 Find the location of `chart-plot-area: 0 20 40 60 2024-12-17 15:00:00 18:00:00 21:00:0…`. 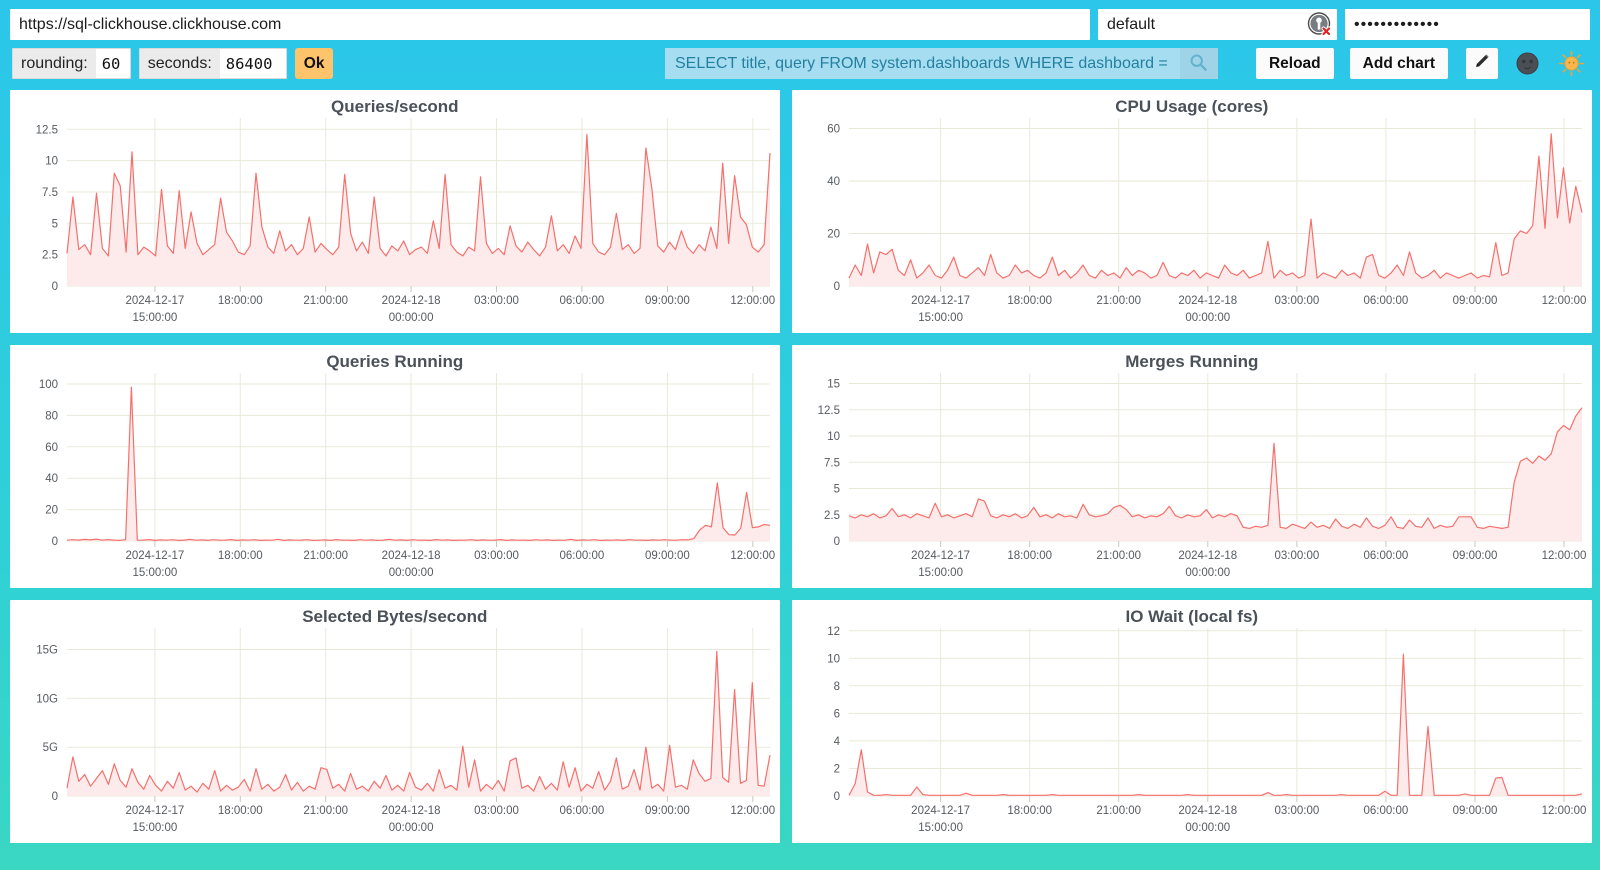

chart-plot-area: 0 20 40 60 2024-12-17 15:00:00 18:00:00 21:00:0… is located at coordinates (1192, 211).